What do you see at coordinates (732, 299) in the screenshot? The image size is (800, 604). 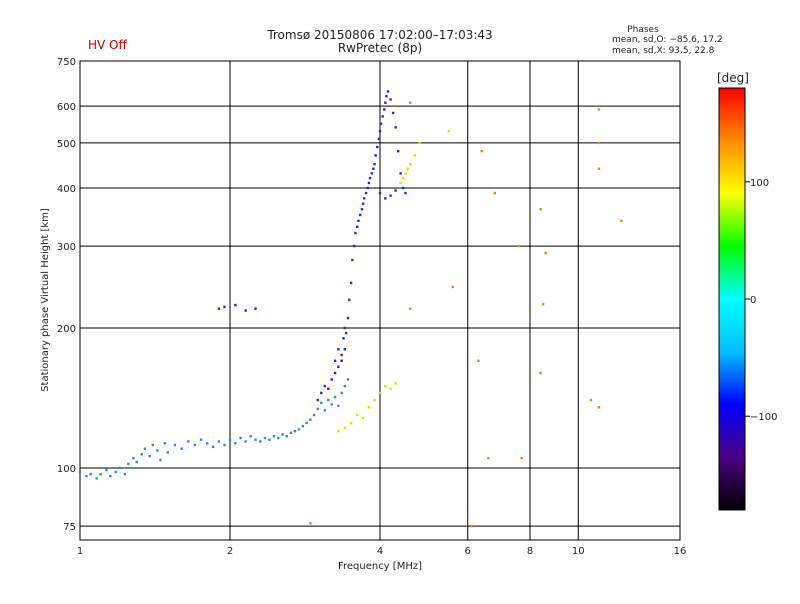 I see `colorbar` at bounding box center [732, 299].